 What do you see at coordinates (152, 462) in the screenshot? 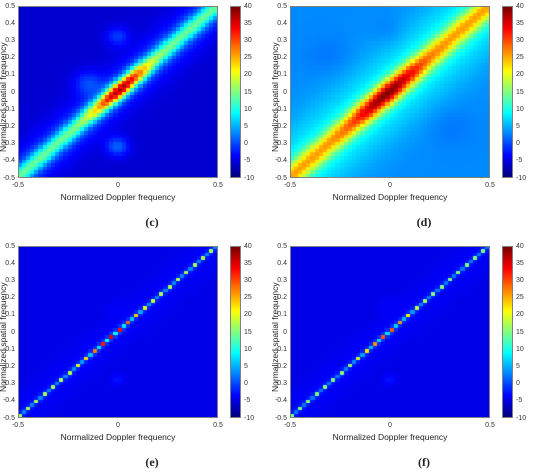
I see `panel-caption: (e)` at bounding box center [152, 462].